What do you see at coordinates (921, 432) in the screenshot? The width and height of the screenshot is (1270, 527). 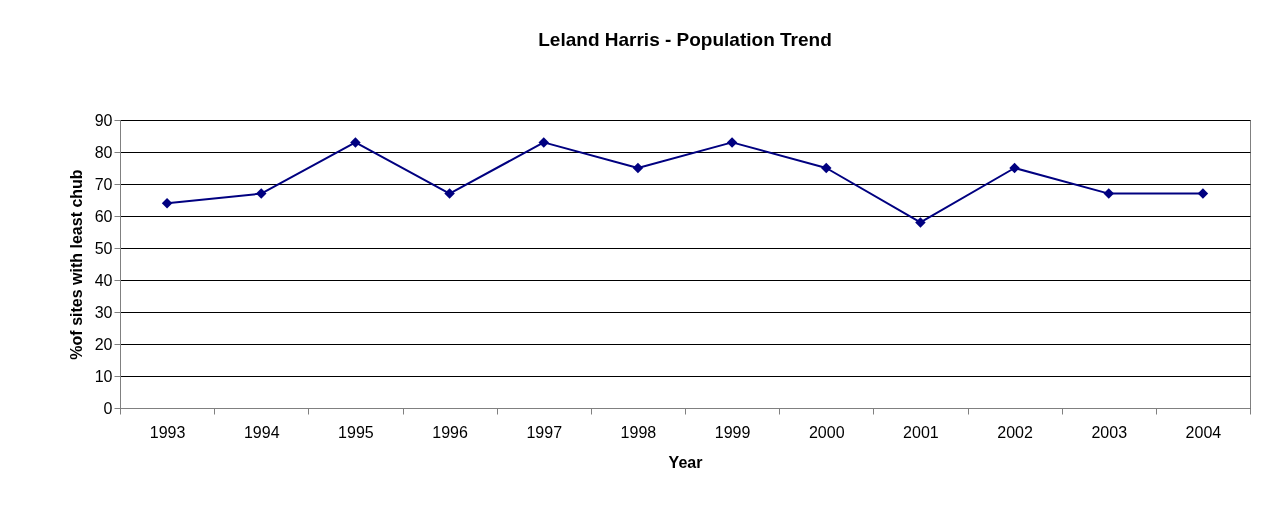 I see `x-tick-label: 2001` at bounding box center [921, 432].